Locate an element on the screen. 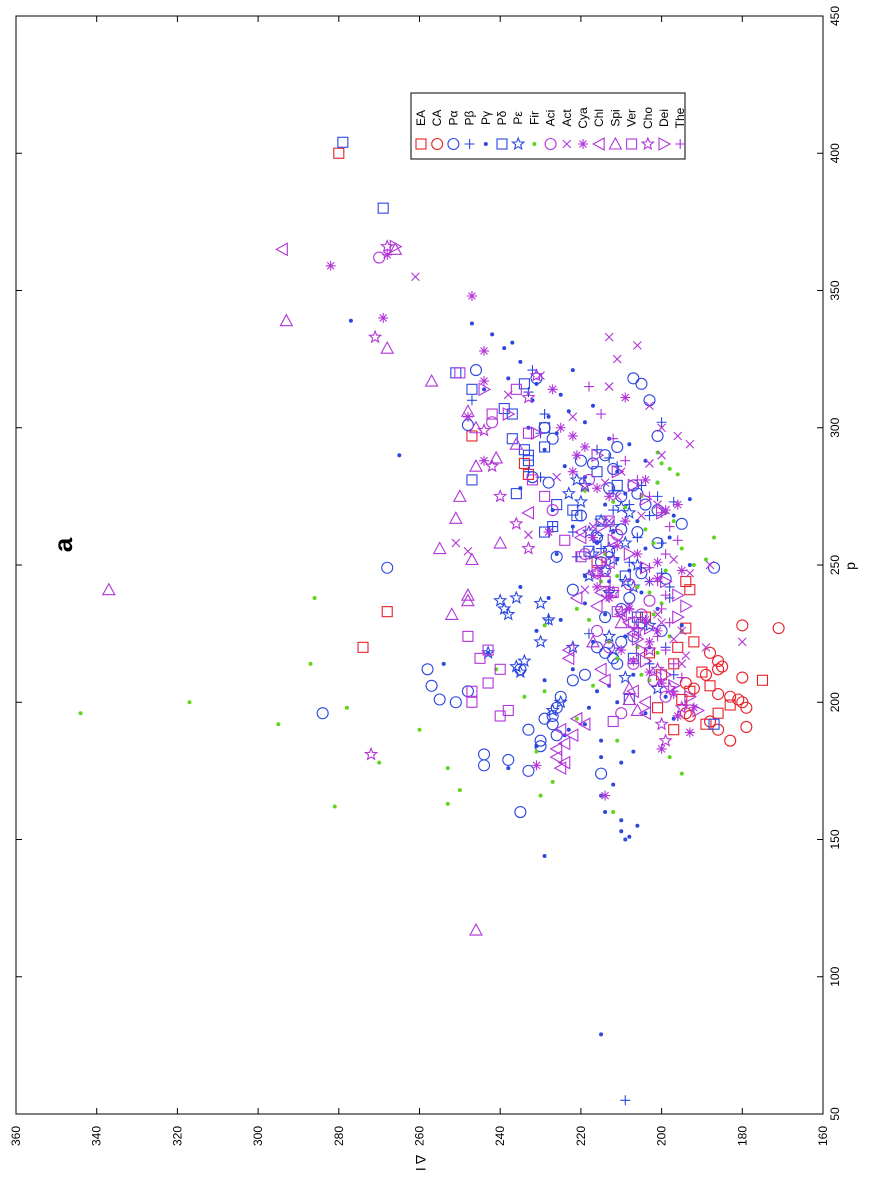  legend-label: Pε is located at coordinates (518, 118).